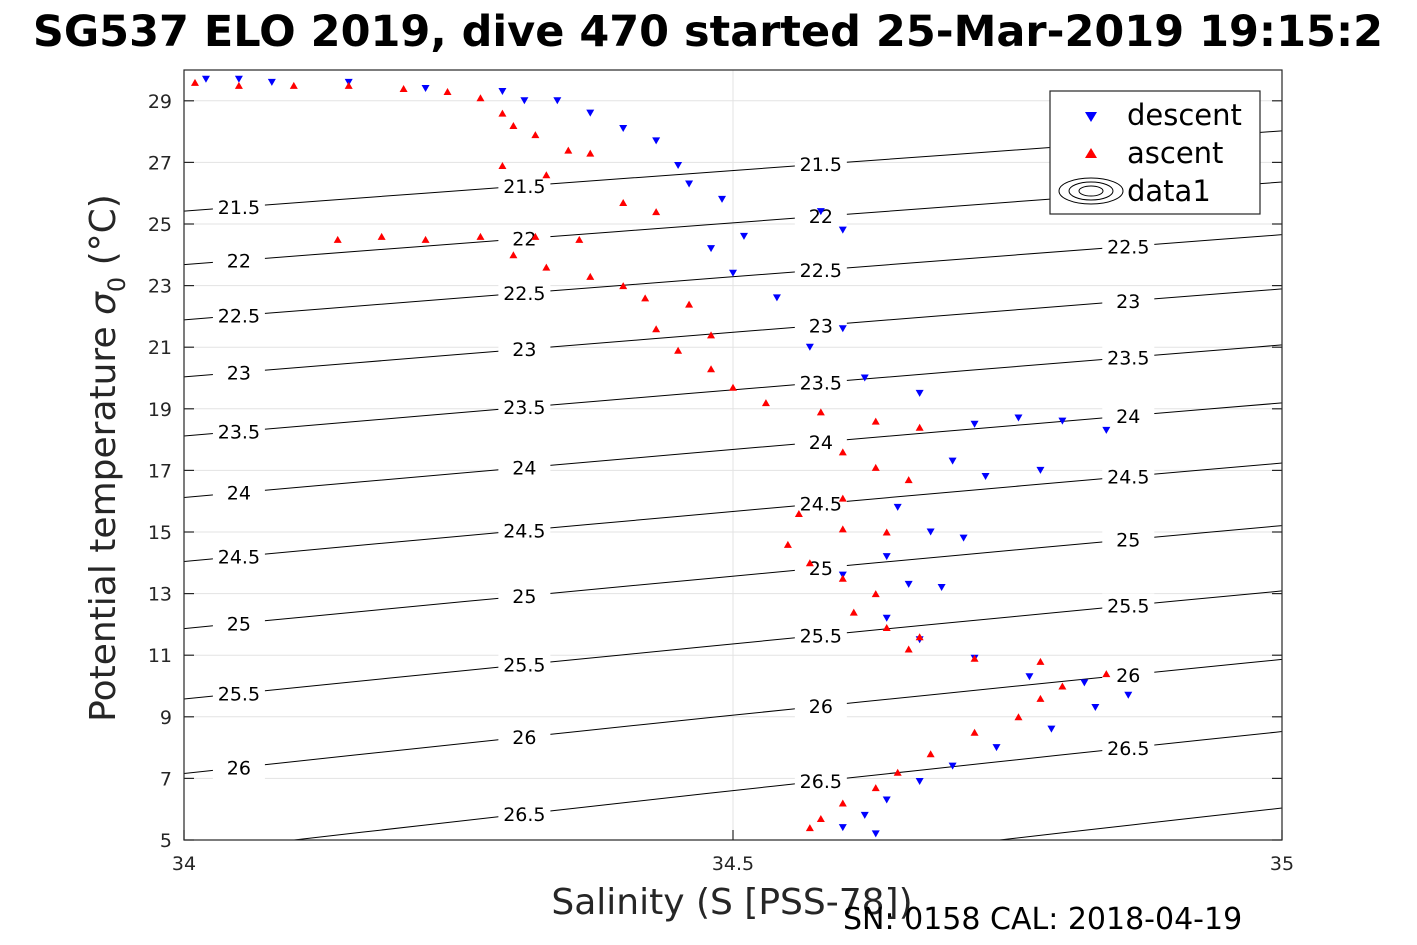 The image size is (1417, 945). What do you see at coordinates (160, 595) in the screenshot?
I see `y-tick-label: 13` at bounding box center [160, 595].